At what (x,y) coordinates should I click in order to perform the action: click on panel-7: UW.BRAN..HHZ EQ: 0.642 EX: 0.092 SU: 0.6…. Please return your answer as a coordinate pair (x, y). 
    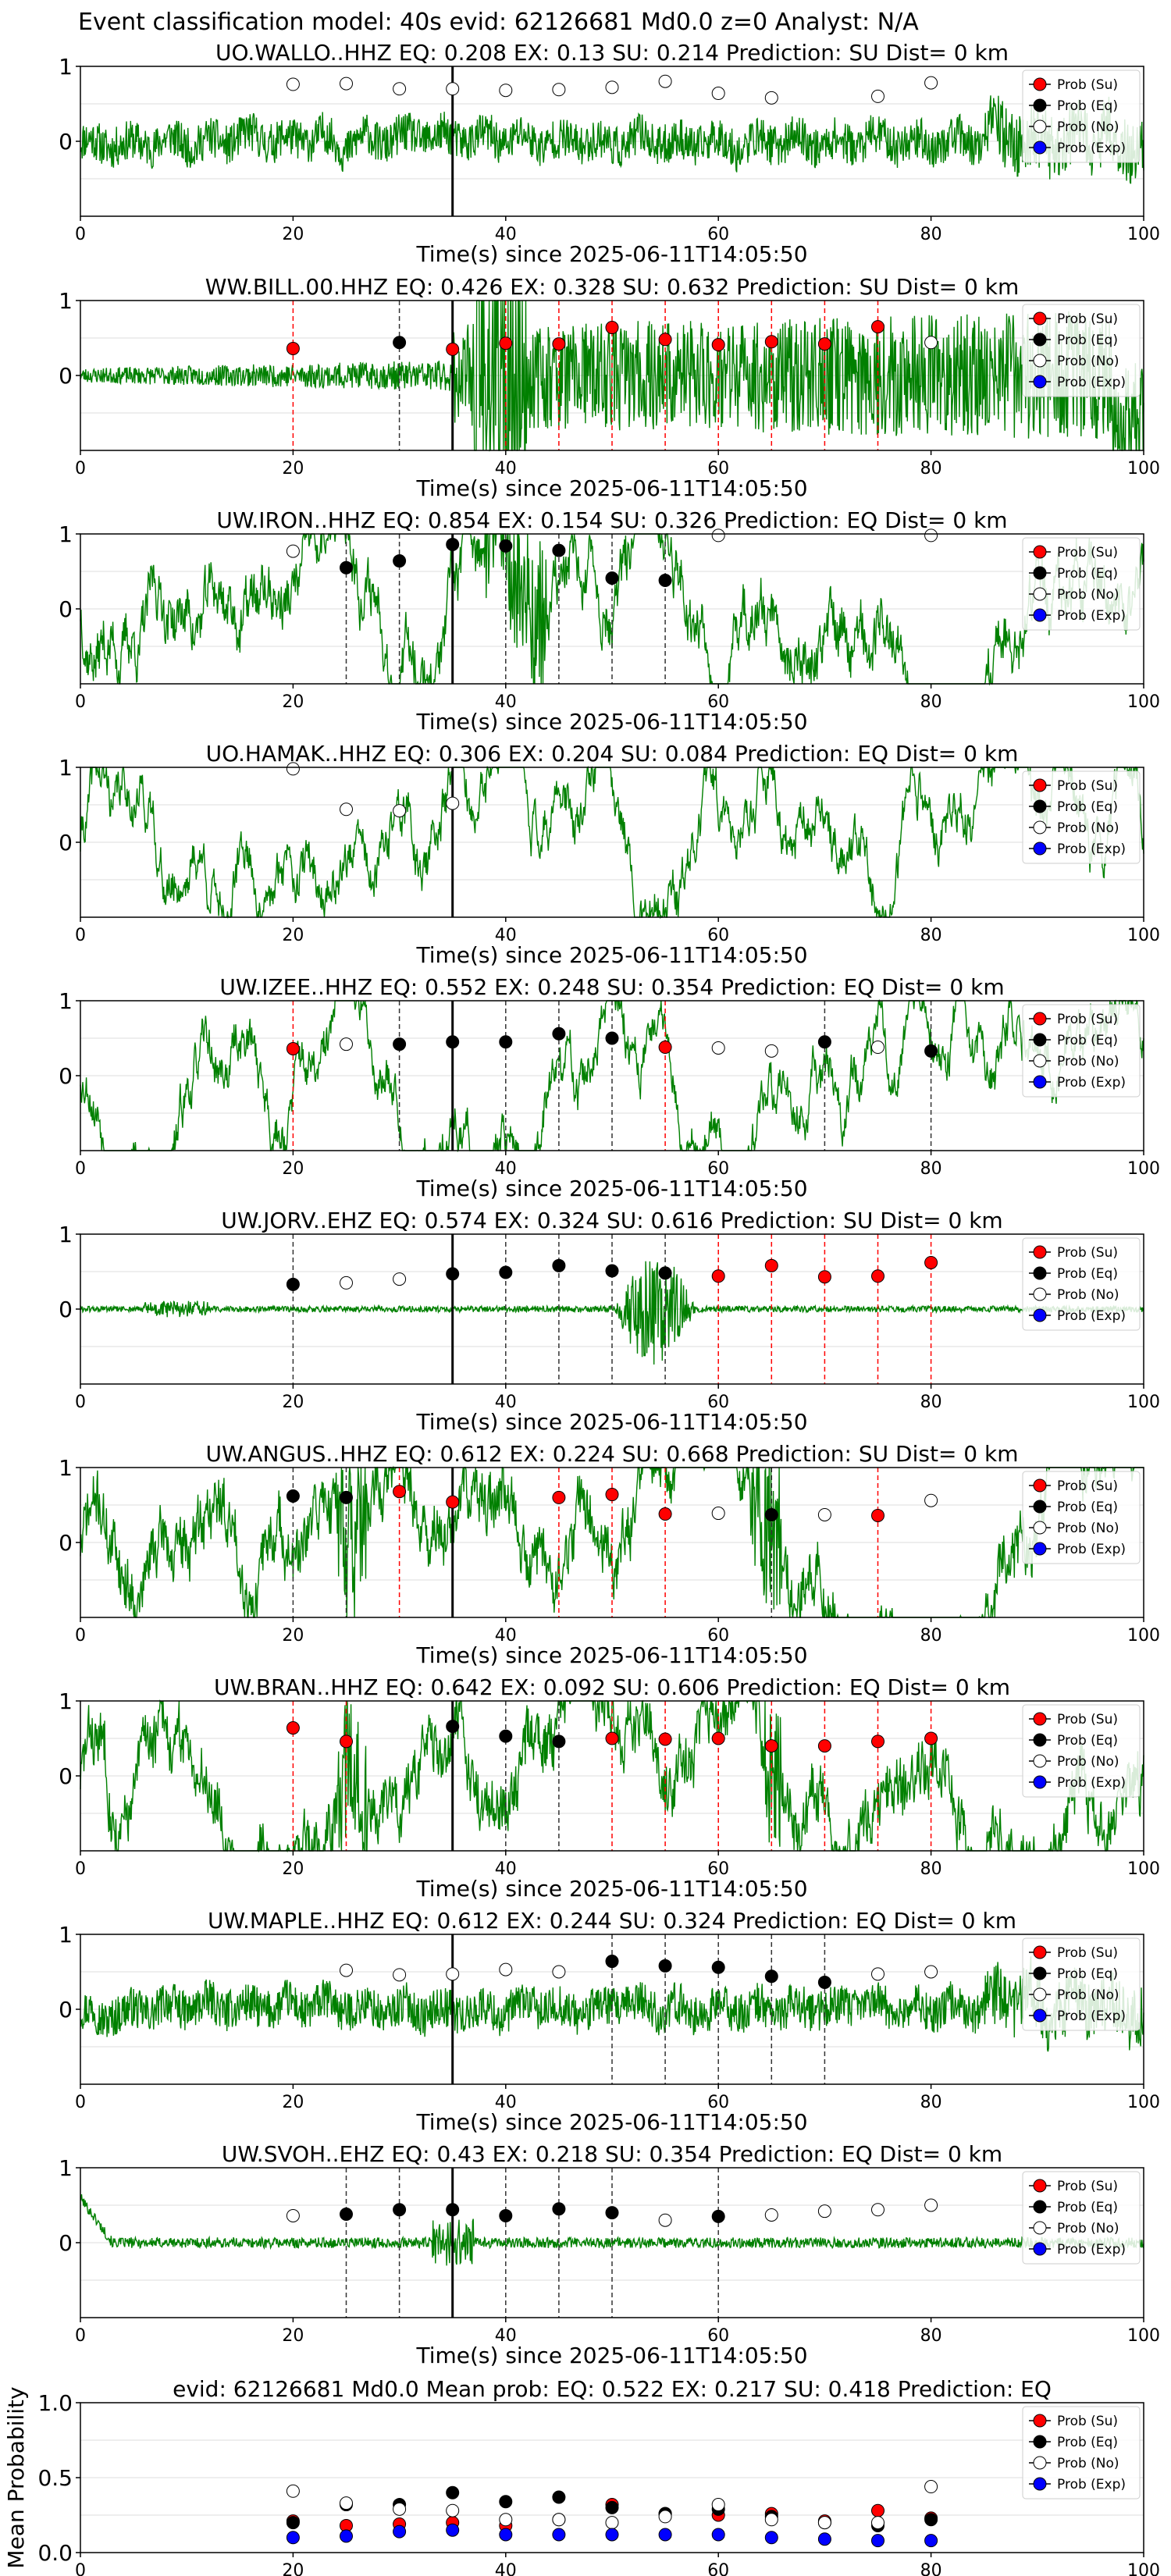
    Looking at the image, I should click on (609, 1788).